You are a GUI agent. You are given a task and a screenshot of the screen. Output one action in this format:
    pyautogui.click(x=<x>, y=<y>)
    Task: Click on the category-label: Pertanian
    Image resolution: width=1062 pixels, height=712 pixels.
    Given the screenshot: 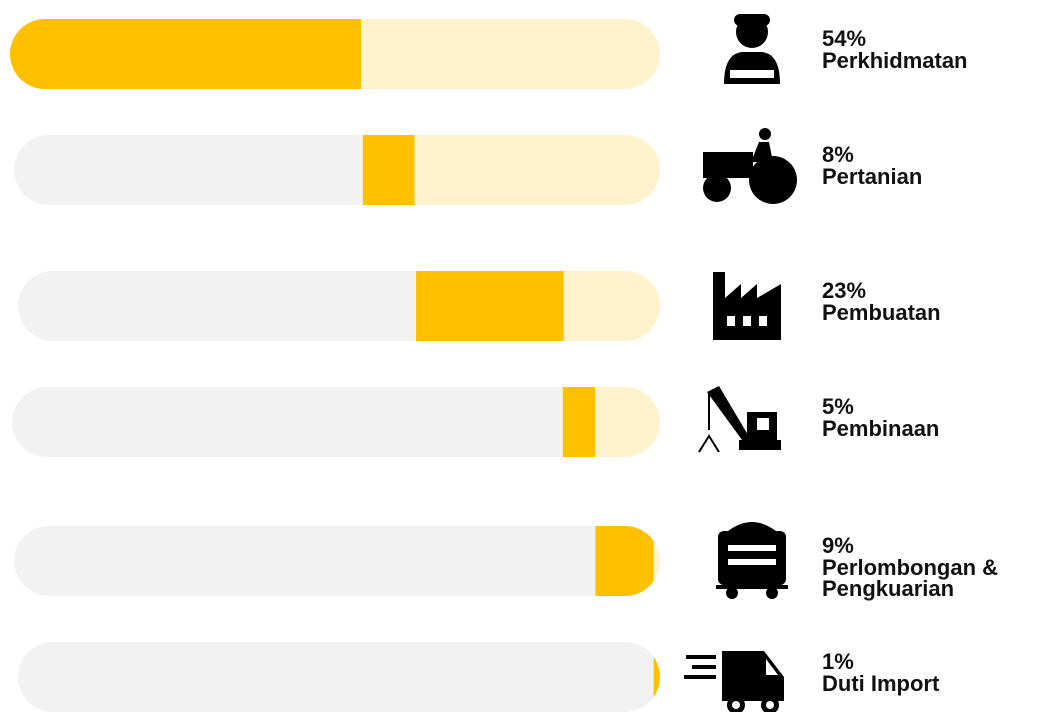 What is the action you would take?
    pyautogui.click(x=872, y=176)
    